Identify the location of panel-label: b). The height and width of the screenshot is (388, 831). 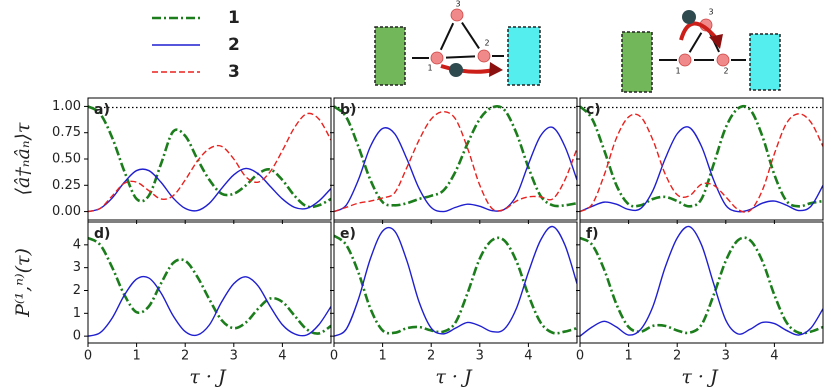
(348, 110).